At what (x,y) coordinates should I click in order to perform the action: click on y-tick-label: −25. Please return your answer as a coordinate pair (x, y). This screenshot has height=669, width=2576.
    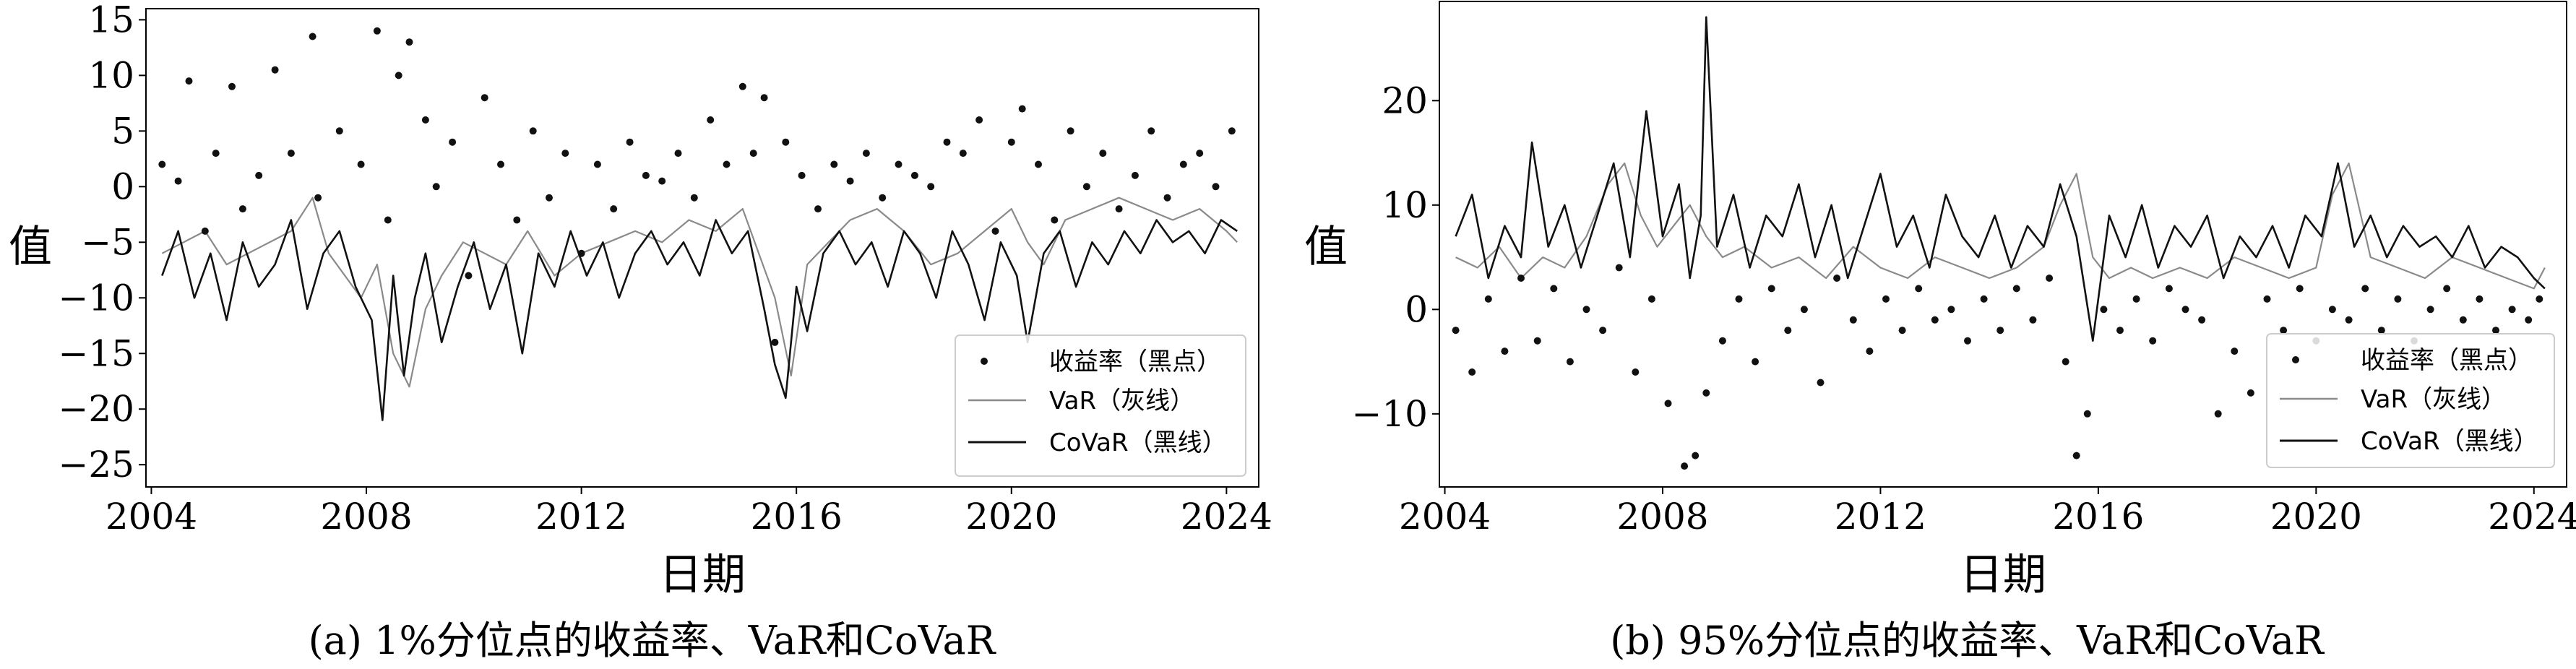
    Looking at the image, I should click on (96, 464).